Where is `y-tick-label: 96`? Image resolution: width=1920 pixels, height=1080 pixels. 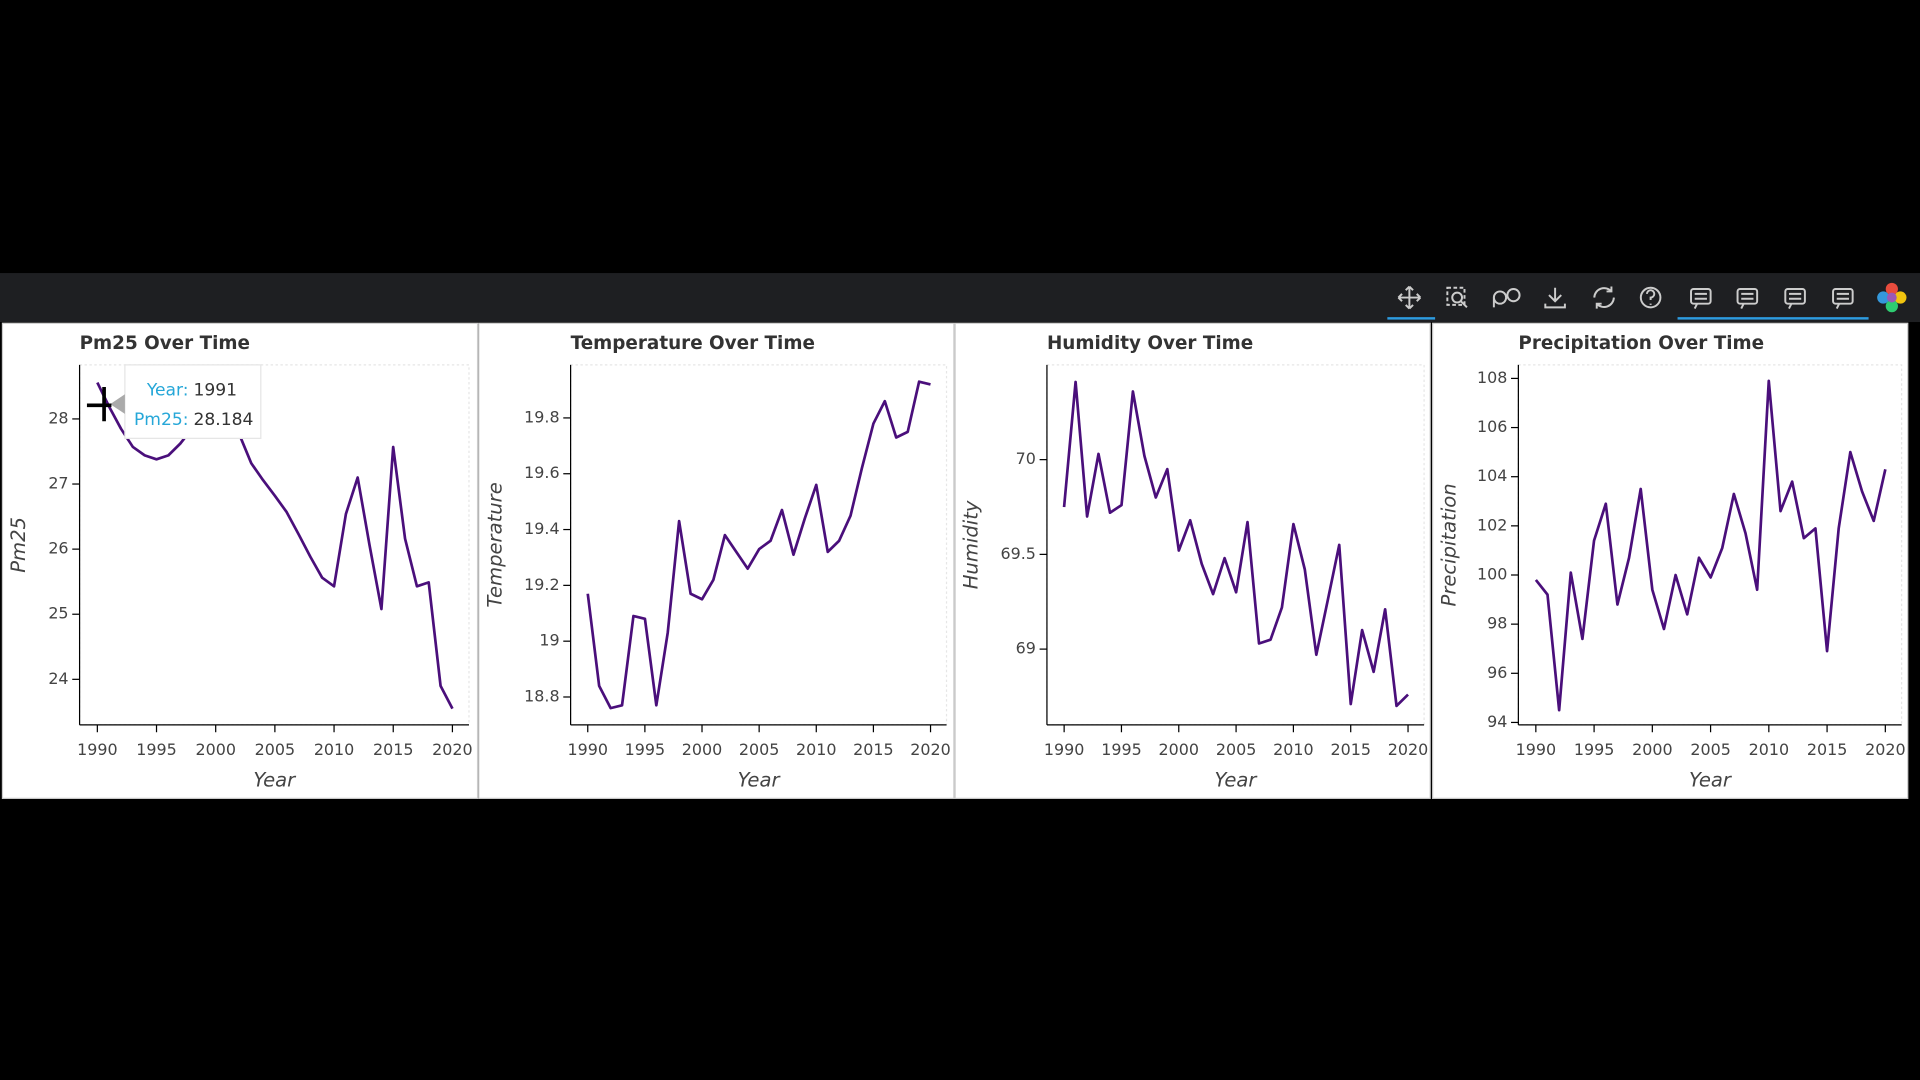 y-tick-label: 96 is located at coordinates (1497, 672).